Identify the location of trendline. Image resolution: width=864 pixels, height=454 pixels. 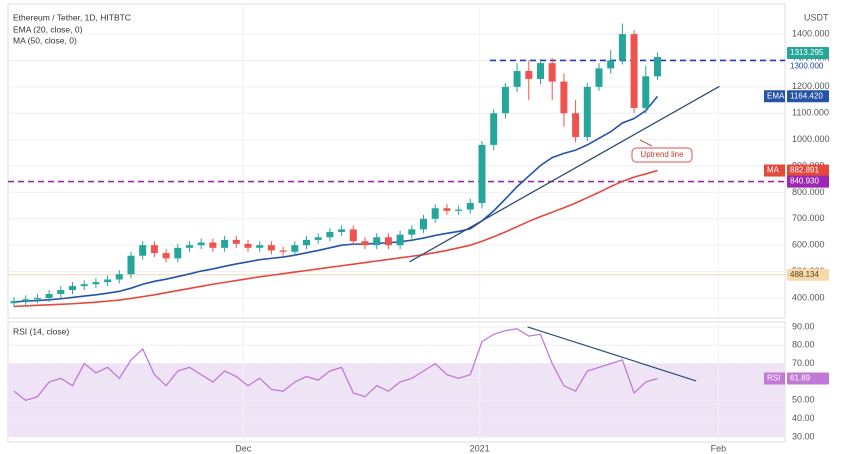
(564, 174).